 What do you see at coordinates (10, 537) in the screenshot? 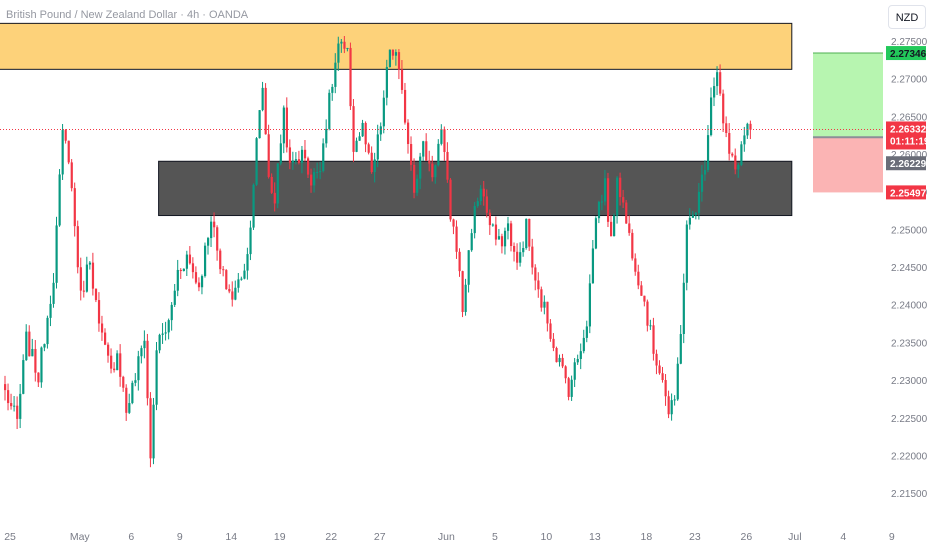
I see `time-tick-label: 25` at bounding box center [10, 537].